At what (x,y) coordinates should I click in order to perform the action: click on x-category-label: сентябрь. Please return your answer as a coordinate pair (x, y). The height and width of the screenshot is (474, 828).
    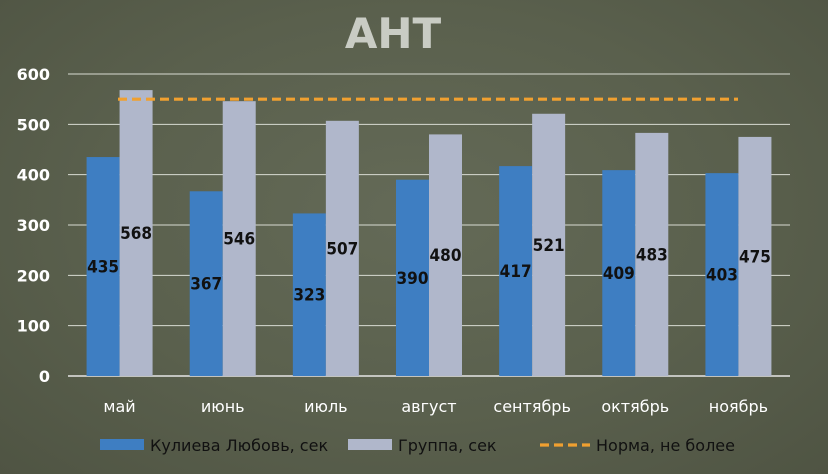
    Looking at the image, I should click on (532, 406).